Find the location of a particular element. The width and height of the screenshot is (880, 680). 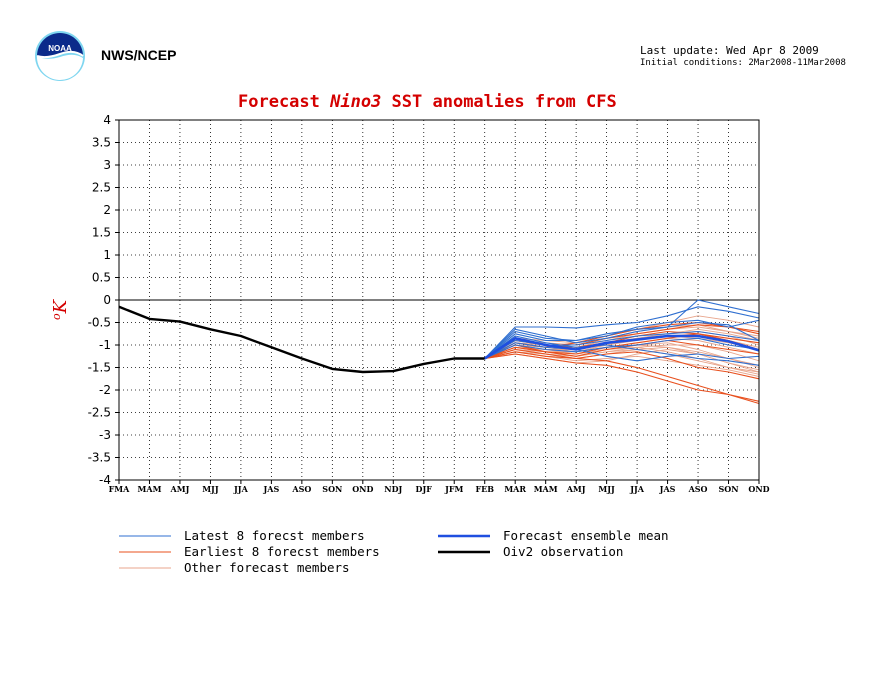

x-tick-label: FEB is located at coordinates (484, 489).